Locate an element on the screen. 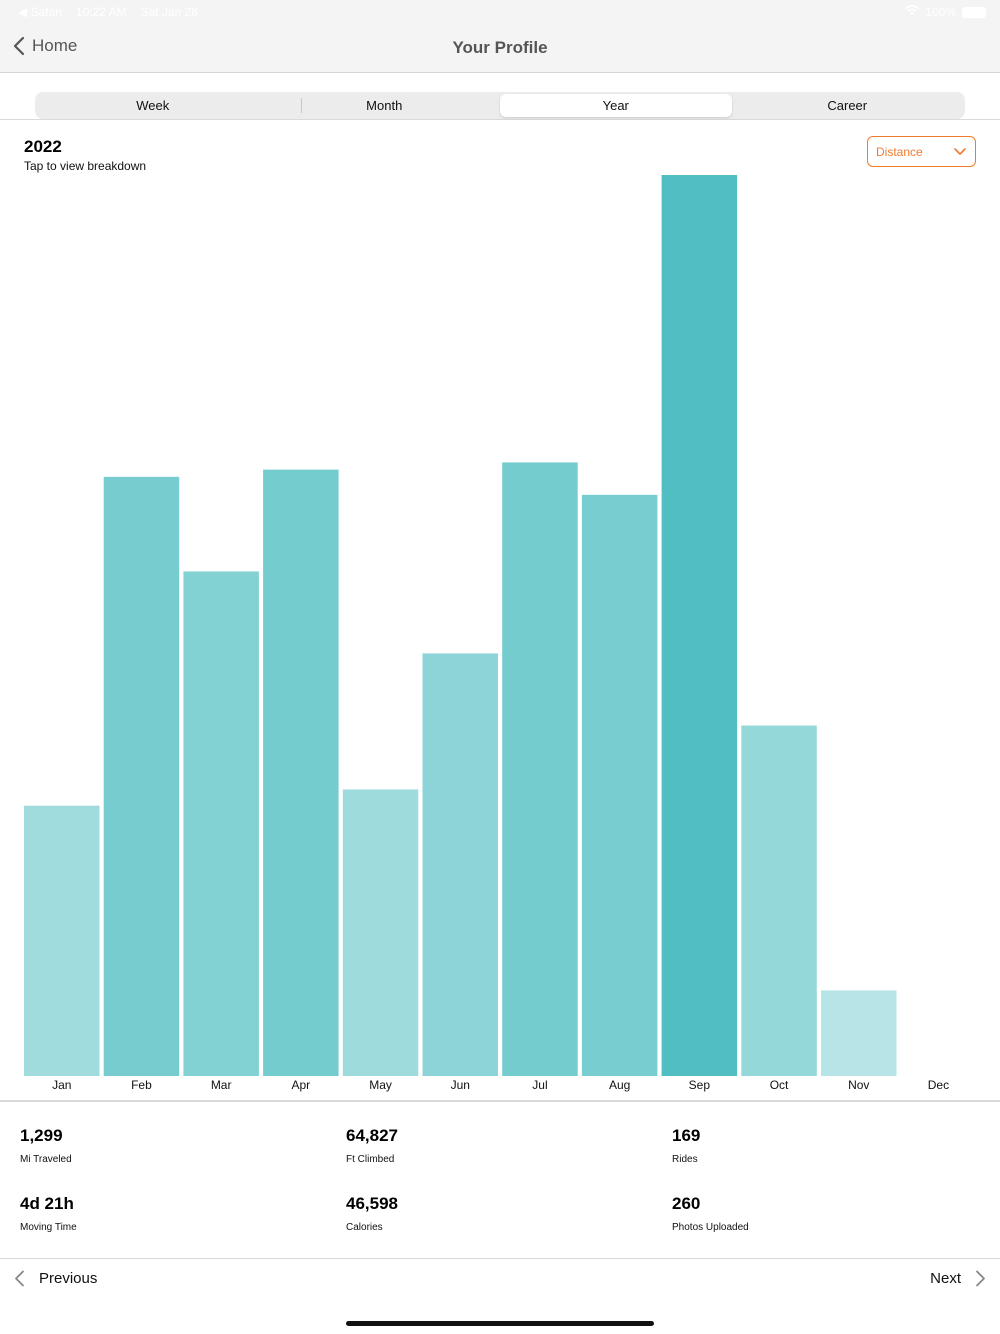  metric-dropdown-value: Distance is located at coordinates (899, 151).